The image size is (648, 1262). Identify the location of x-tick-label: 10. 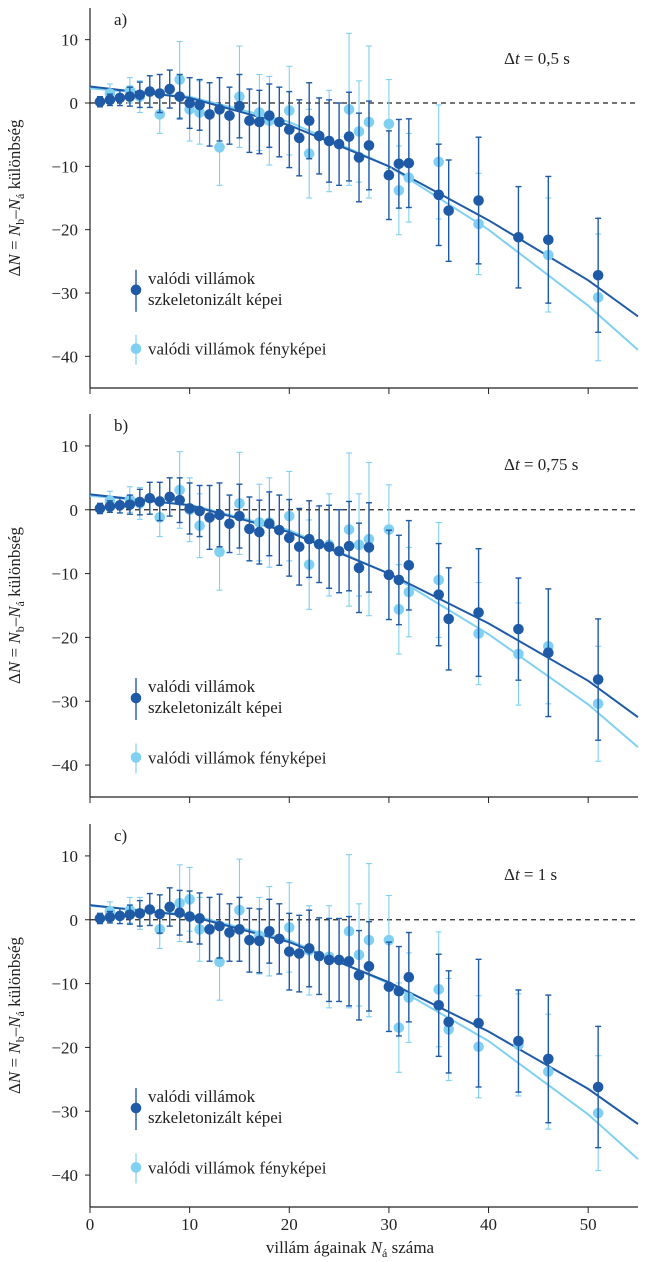
(189, 1224).